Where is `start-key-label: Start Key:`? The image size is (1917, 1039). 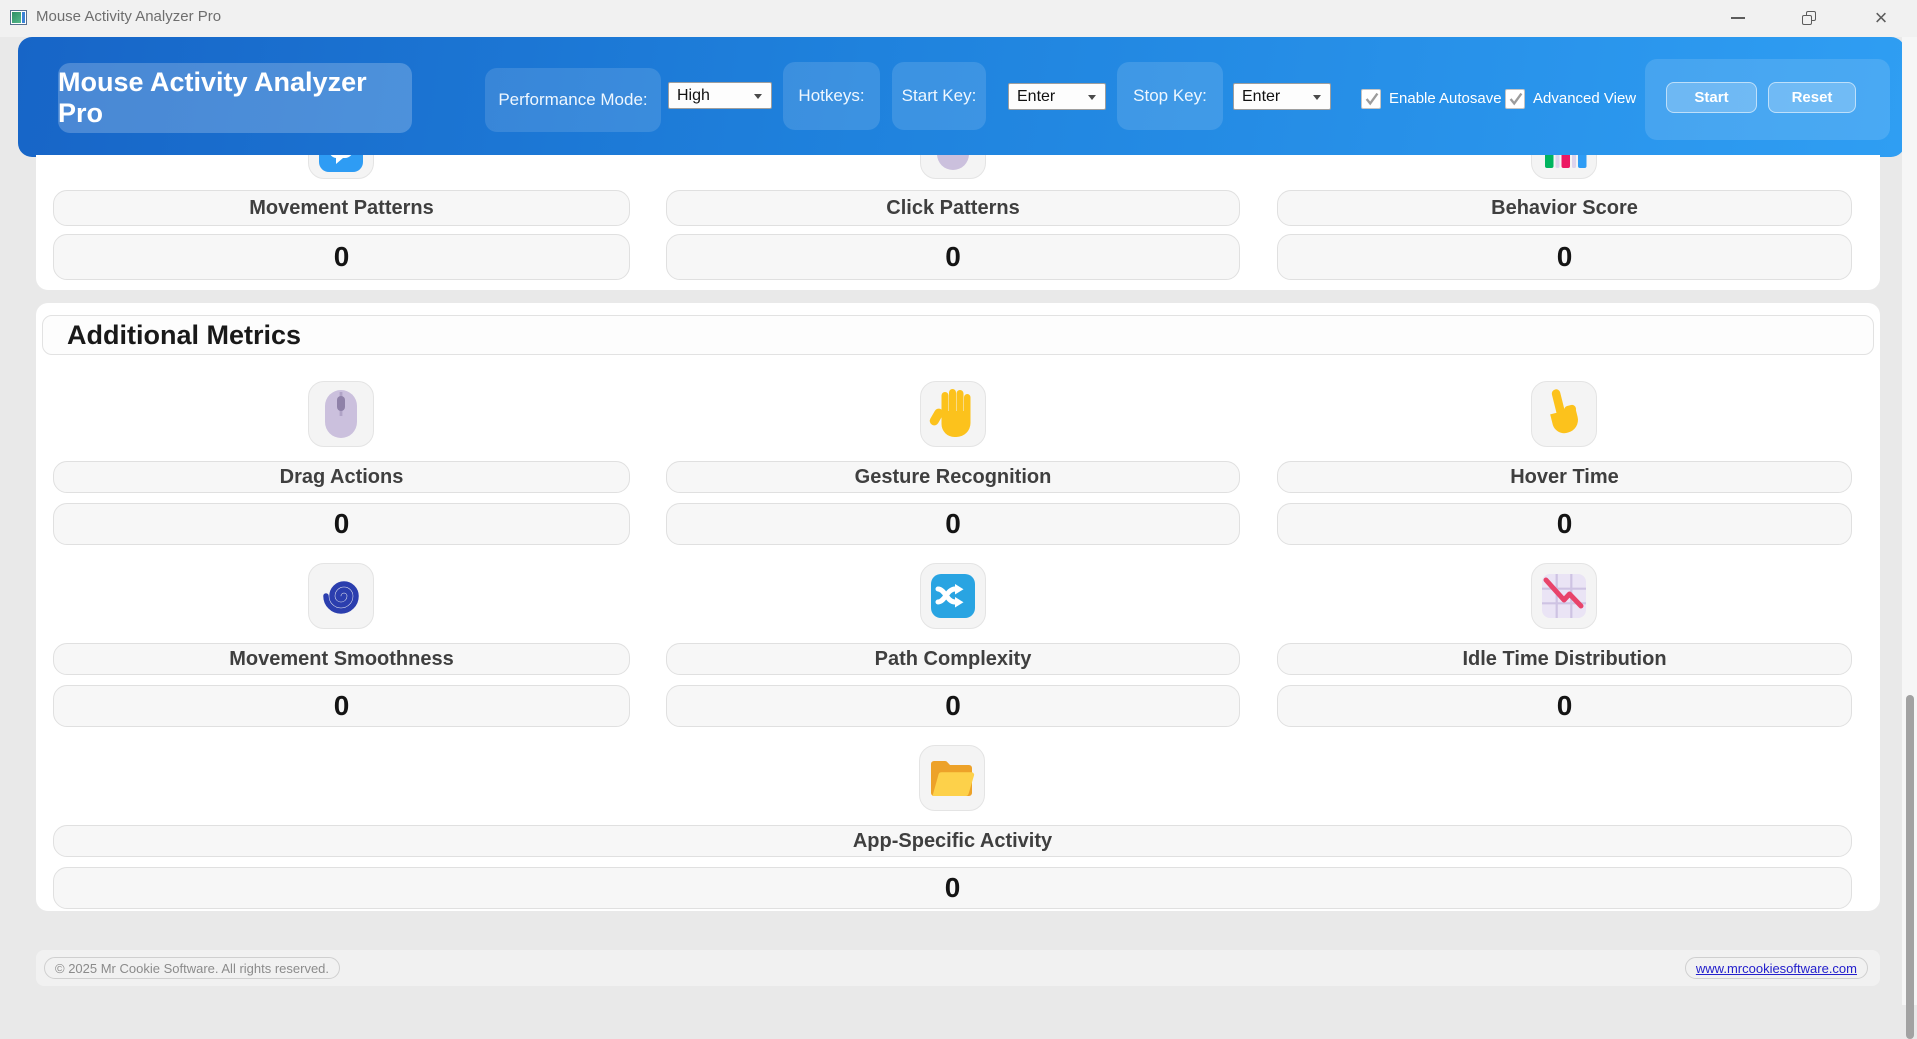
start-key-label: Start Key: is located at coordinates (939, 95).